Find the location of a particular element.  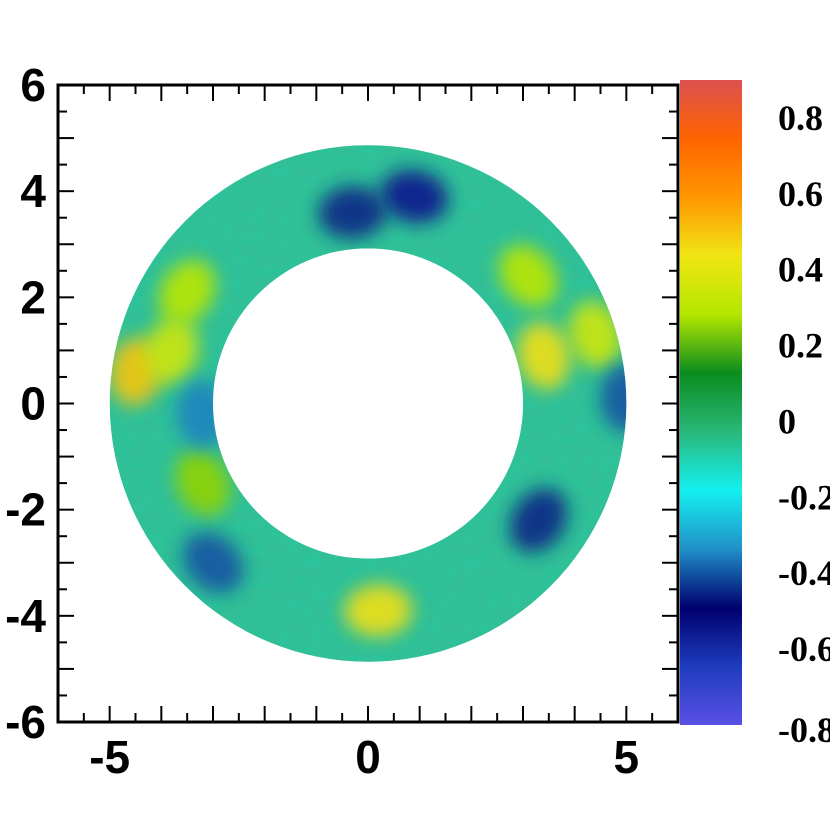

colorbar-gradient is located at coordinates (711, 402).